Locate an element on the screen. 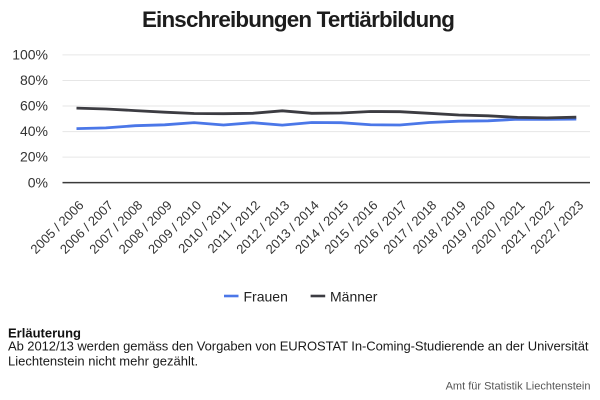 The image size is (600, 400). svg-text: 80% is located at coordinates (34, 80).